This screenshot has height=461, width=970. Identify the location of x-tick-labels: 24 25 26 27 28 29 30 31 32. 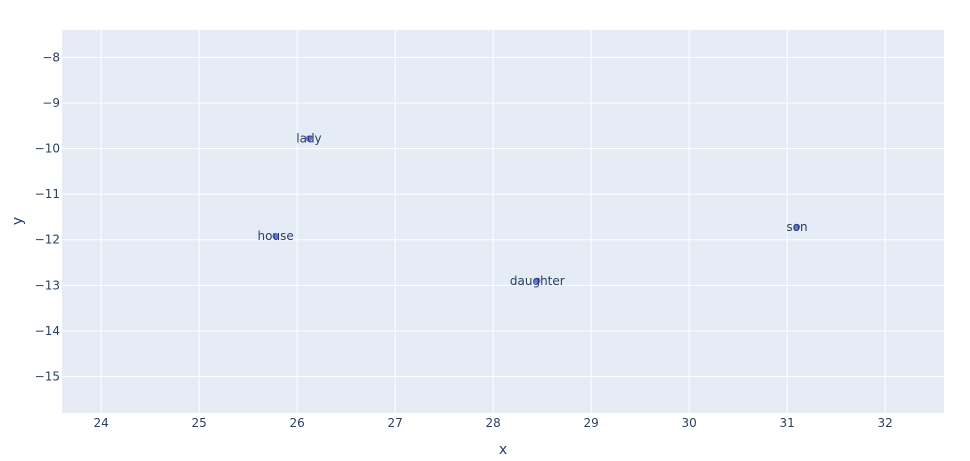
(493, 423).